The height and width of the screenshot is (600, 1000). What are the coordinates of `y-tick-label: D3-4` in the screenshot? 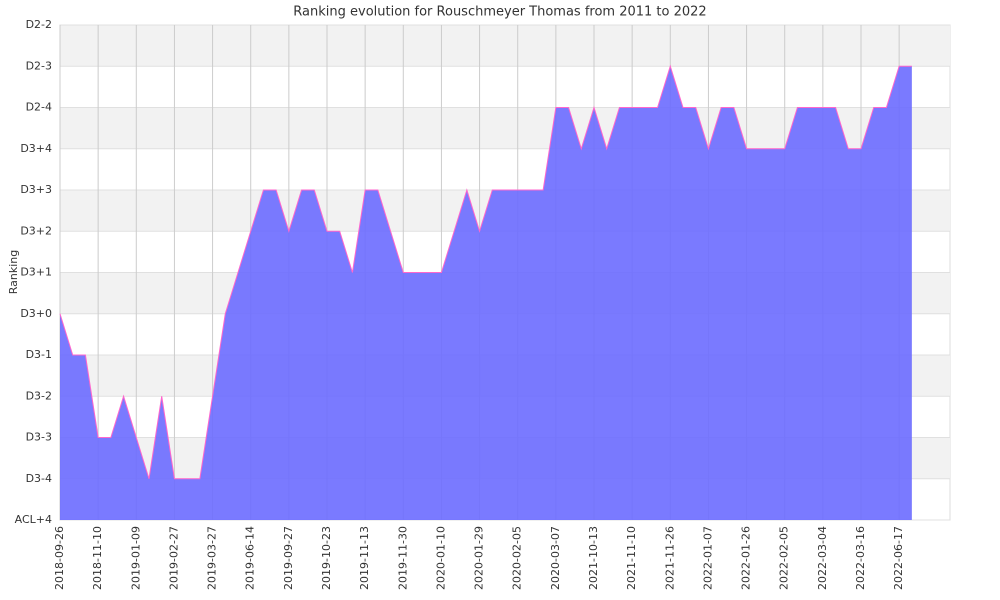 It's located at (39, 478).